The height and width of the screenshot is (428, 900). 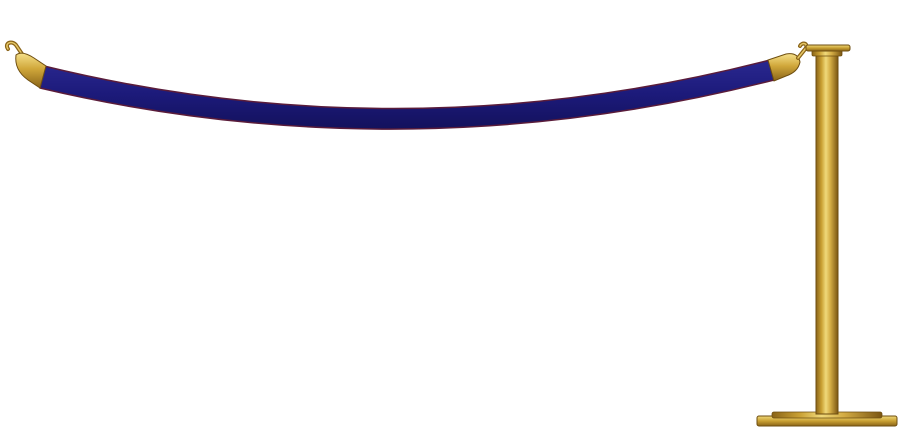 I want to click on velvet-rope, so click(x=407, y=94).